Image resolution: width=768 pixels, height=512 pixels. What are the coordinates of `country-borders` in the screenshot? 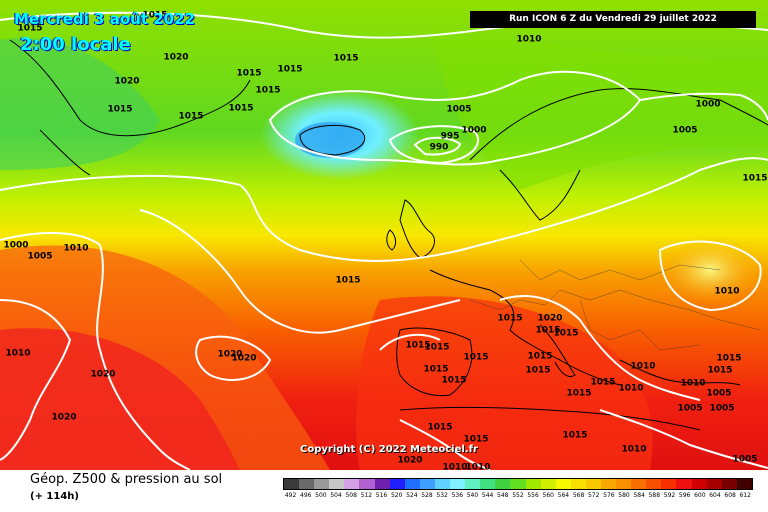 It's located at (615, 305).